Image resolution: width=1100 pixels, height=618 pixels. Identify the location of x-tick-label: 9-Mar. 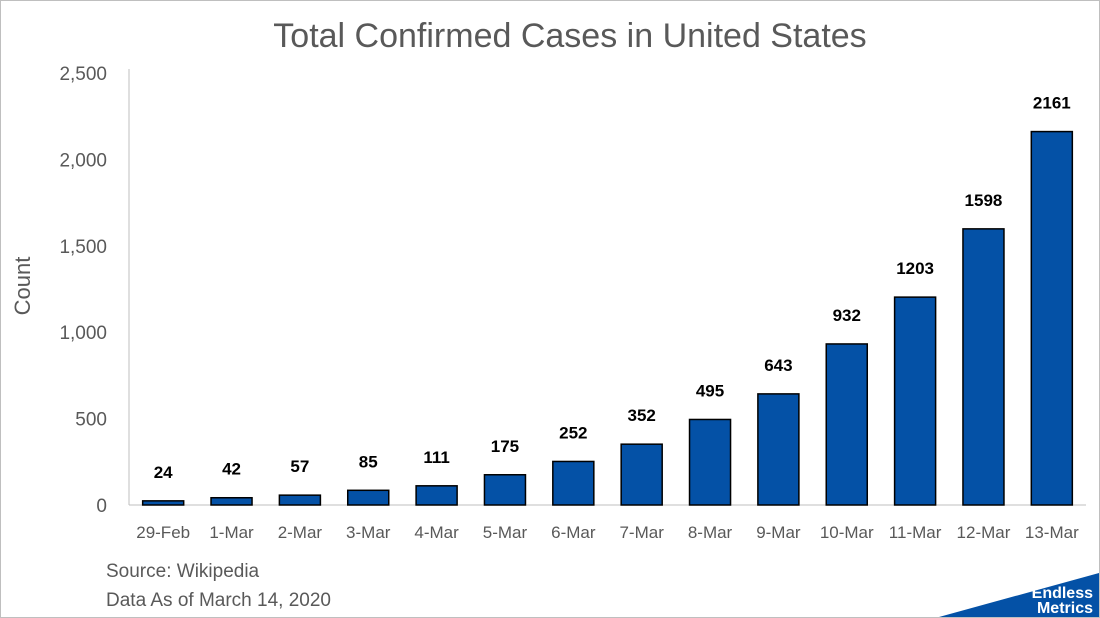
(778, 532).